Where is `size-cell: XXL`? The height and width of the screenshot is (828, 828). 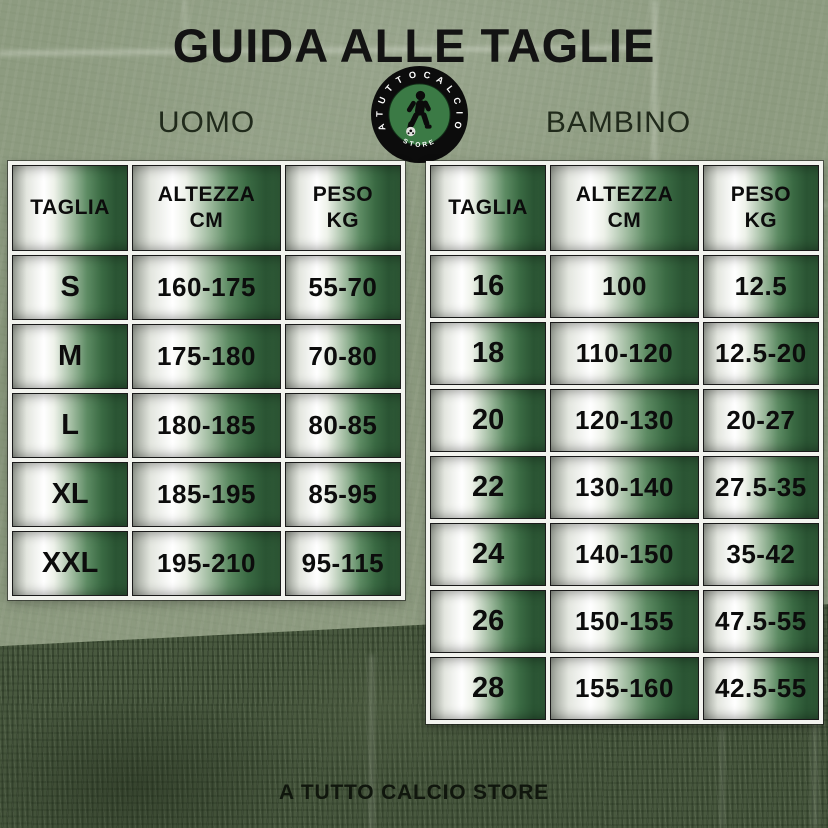 size-cell: XXL is located at coordinates (70, 563).